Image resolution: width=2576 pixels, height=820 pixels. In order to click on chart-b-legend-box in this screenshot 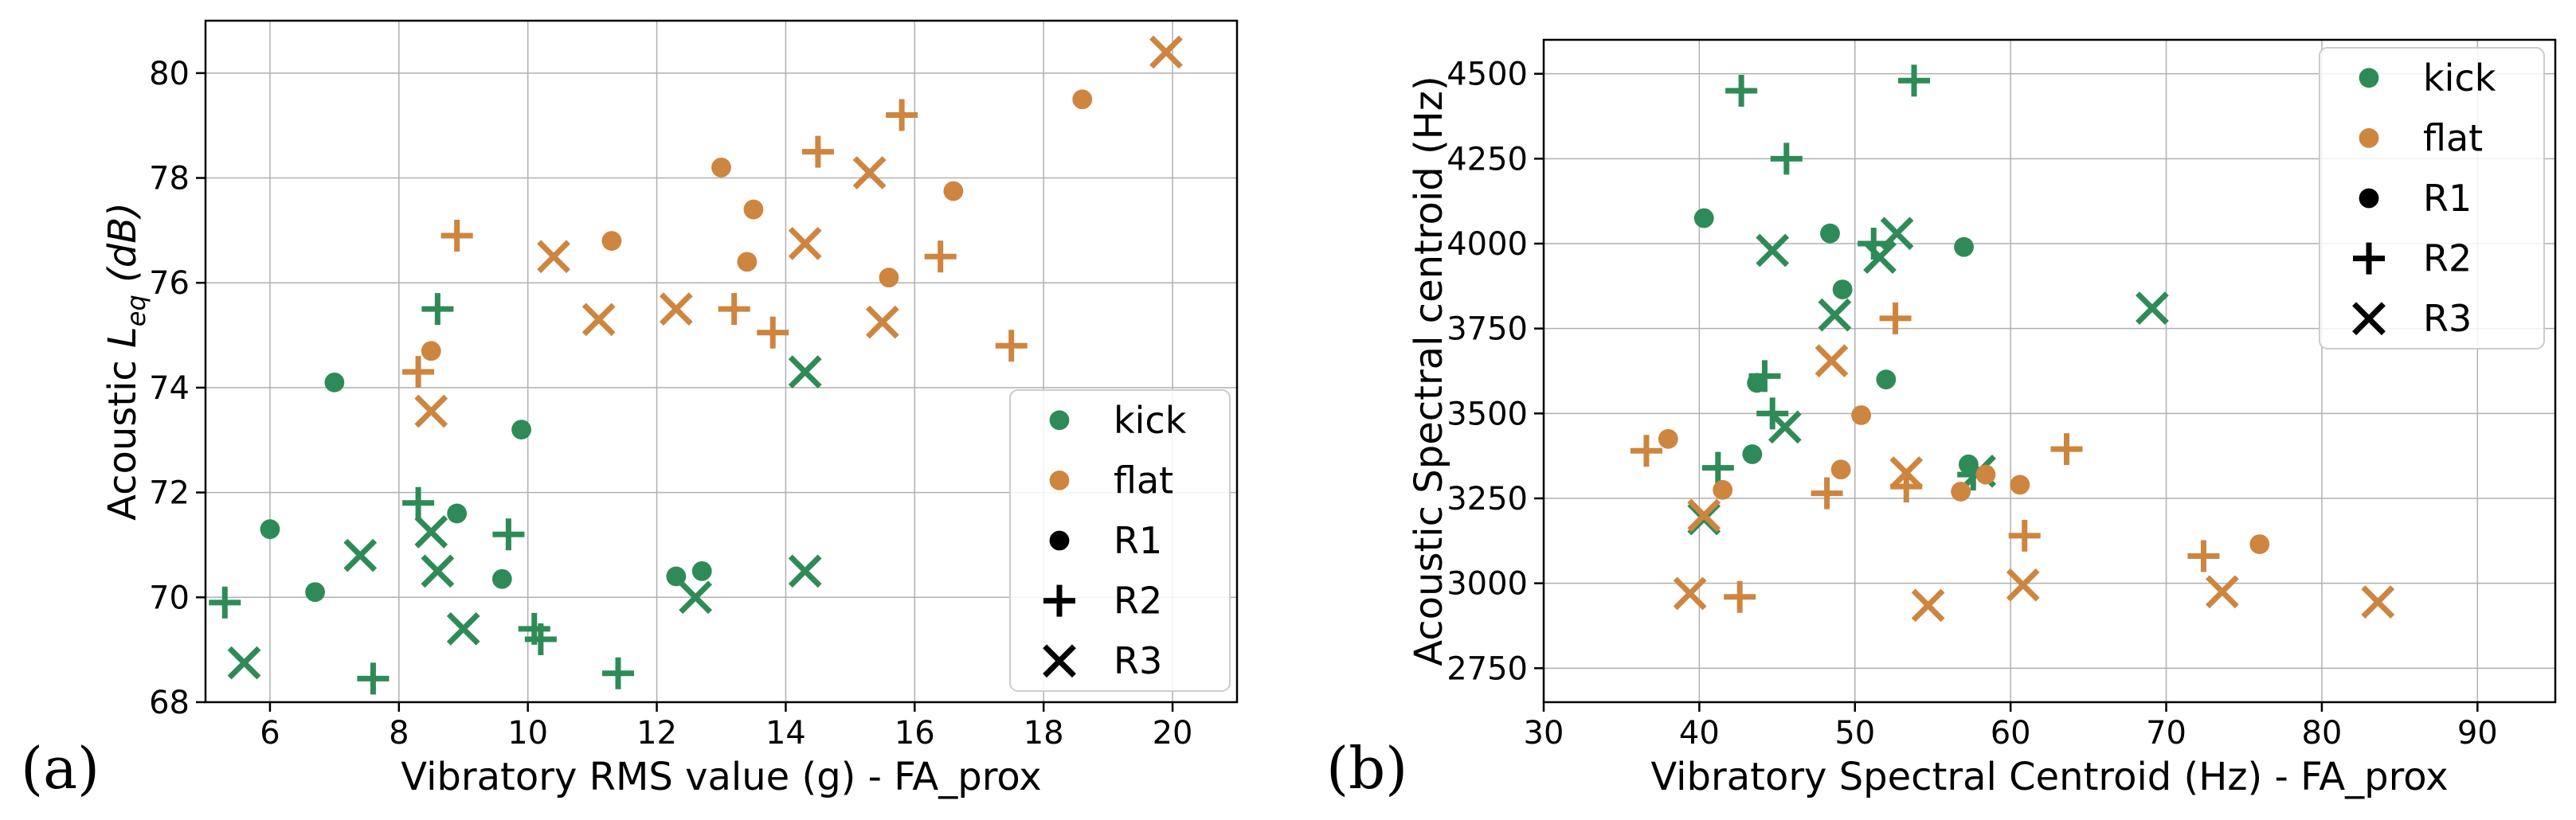, I will do `click(2432, 198)`.